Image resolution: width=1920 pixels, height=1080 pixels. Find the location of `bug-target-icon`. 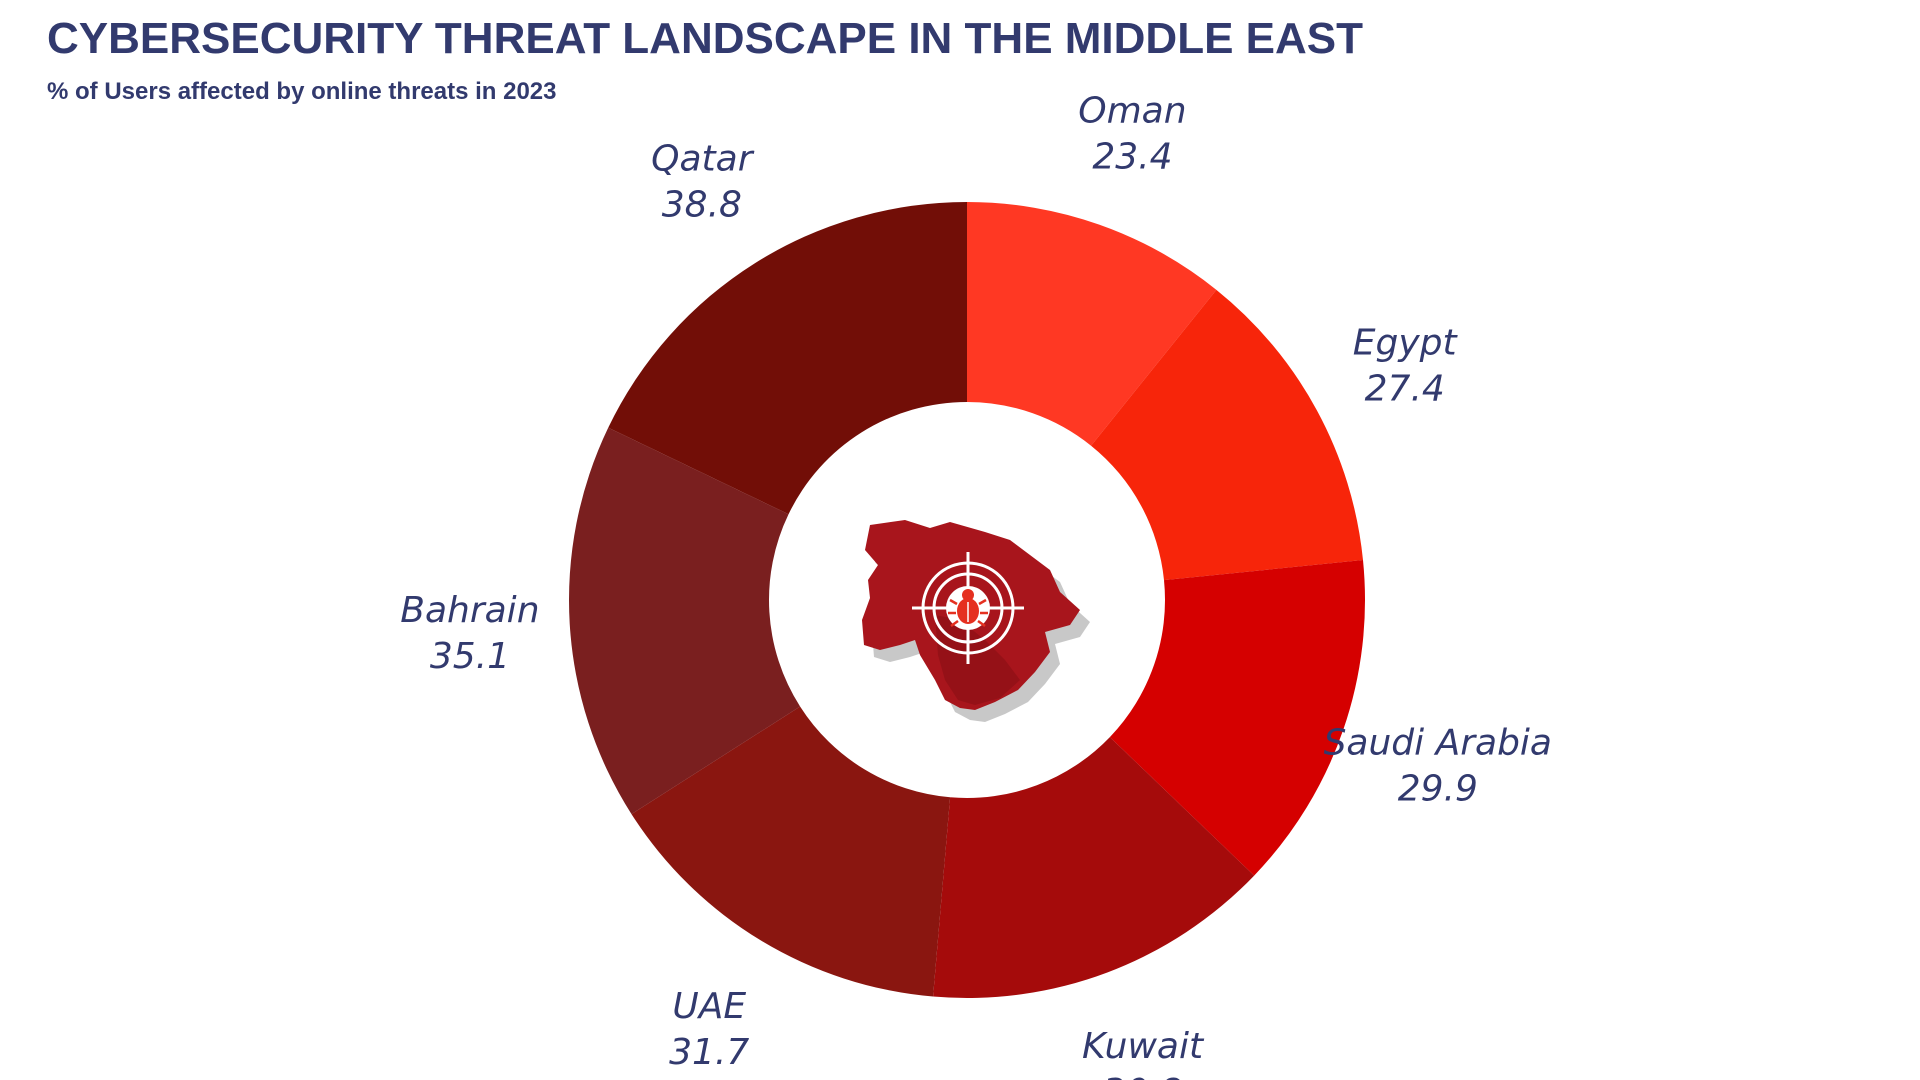

bug-target-icon is located at coordinates (968, 608).